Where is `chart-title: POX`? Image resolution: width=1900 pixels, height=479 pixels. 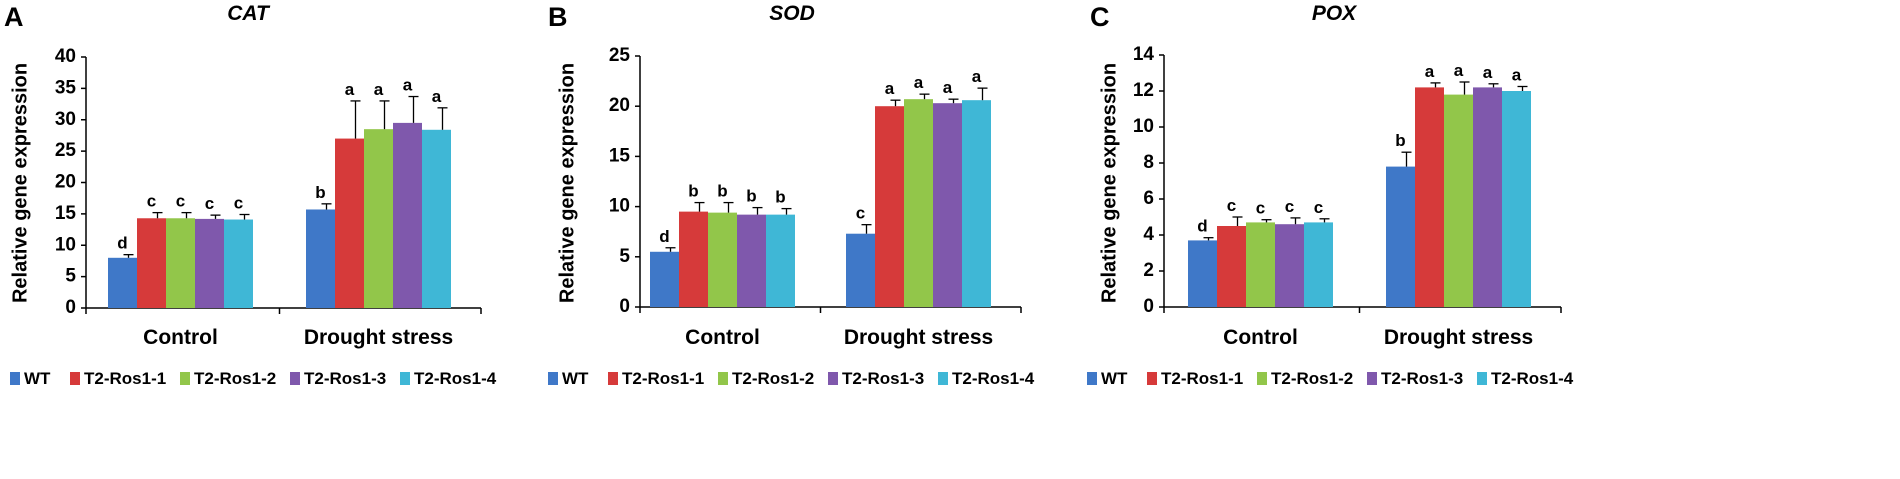 chart-title: POX is located at coordinates (1335, 13).